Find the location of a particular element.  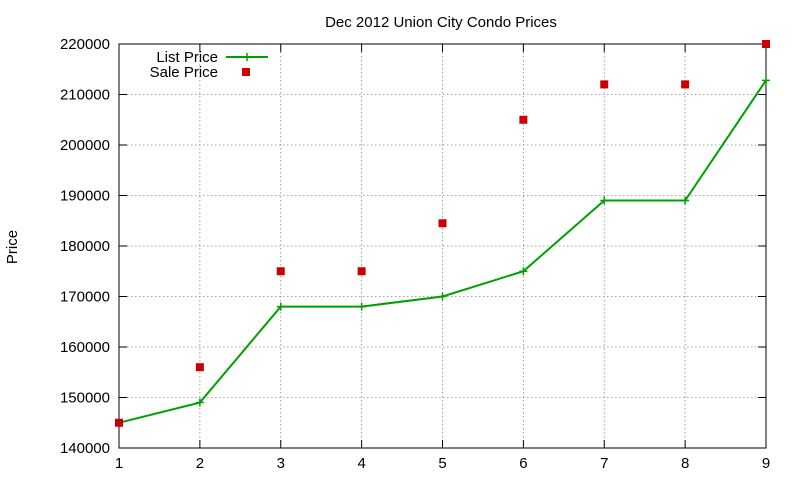

x-tick-label: 1 is located at coordinates (119, 463).